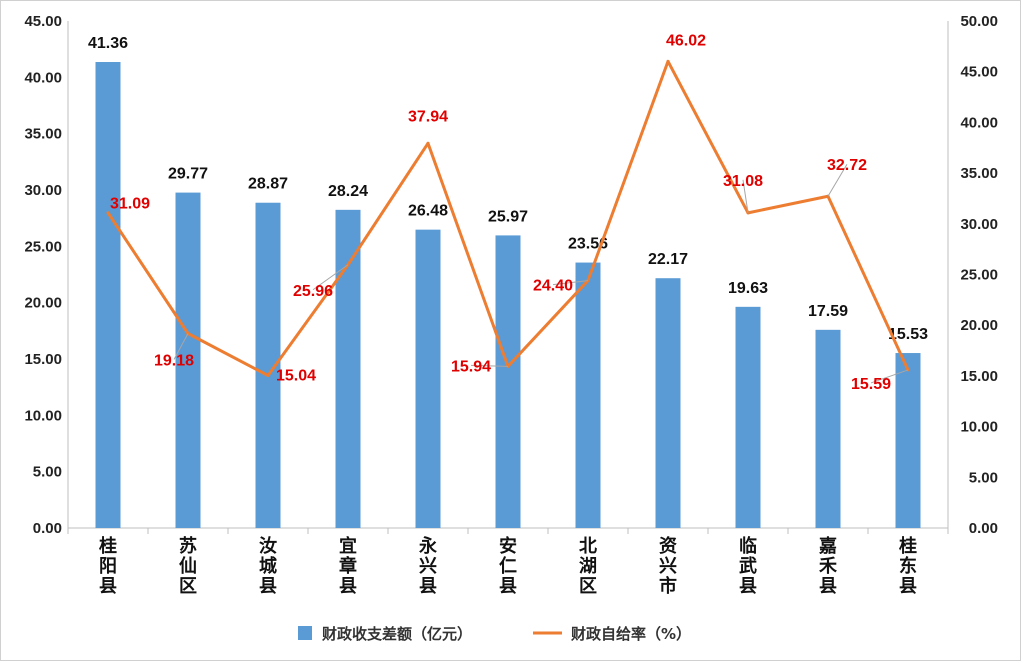  I want to click on bar-value-label: 26.48, so click(428, 211).